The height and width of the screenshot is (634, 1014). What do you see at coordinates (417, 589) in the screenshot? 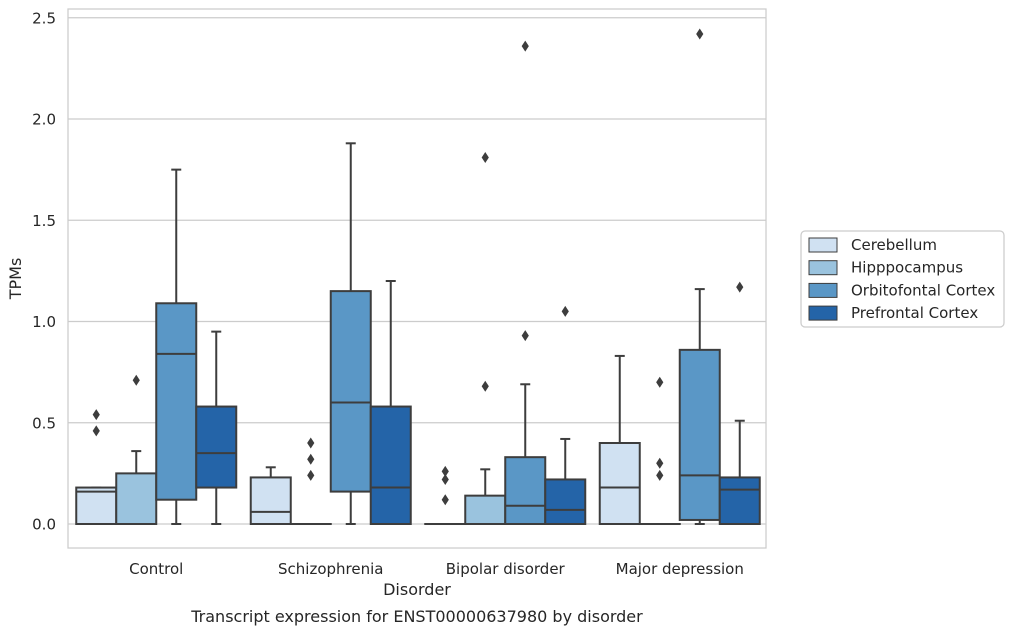
I see `x-axis-label: Disorder` at bounding box center [417, 589].